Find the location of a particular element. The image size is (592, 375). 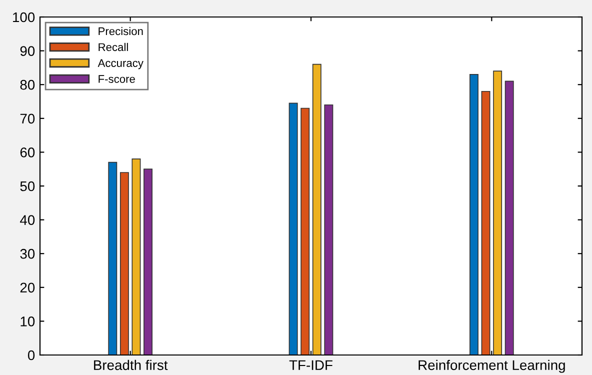

x-tick-label: Breadth first is located at coordinates (131, 365).